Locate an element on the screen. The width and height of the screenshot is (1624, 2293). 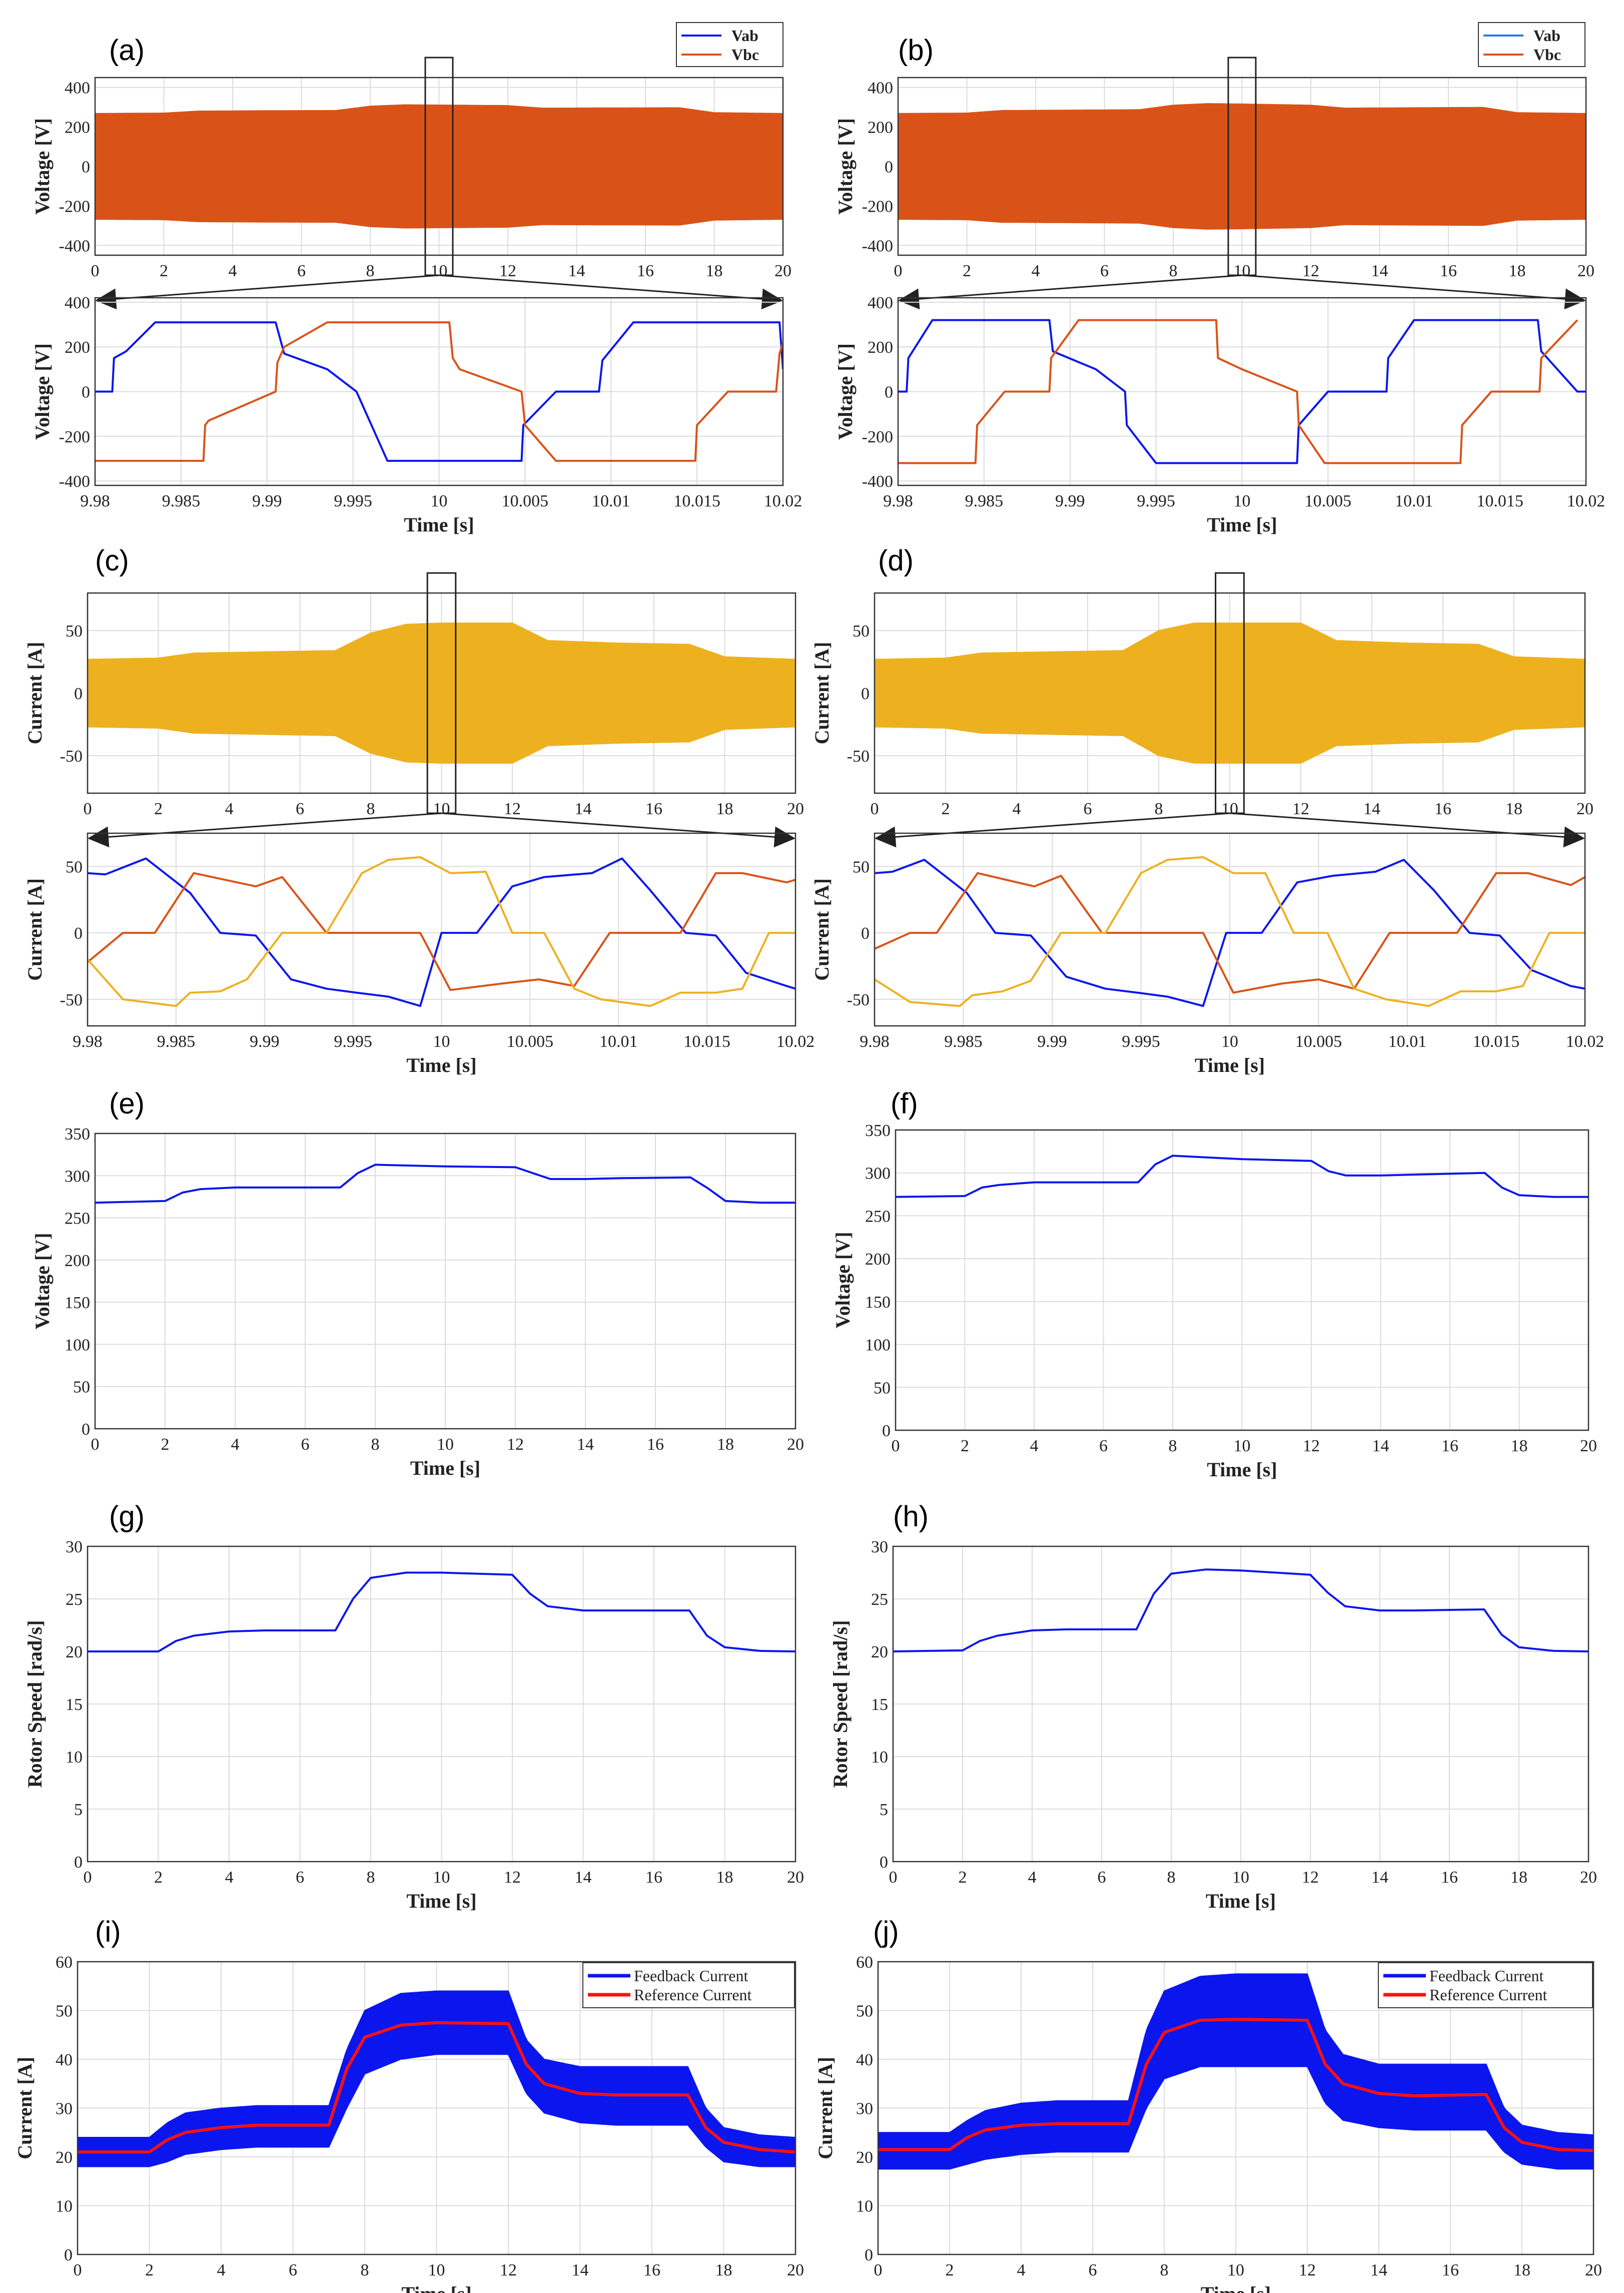
series-envelope is located at coordinates (441, 693).